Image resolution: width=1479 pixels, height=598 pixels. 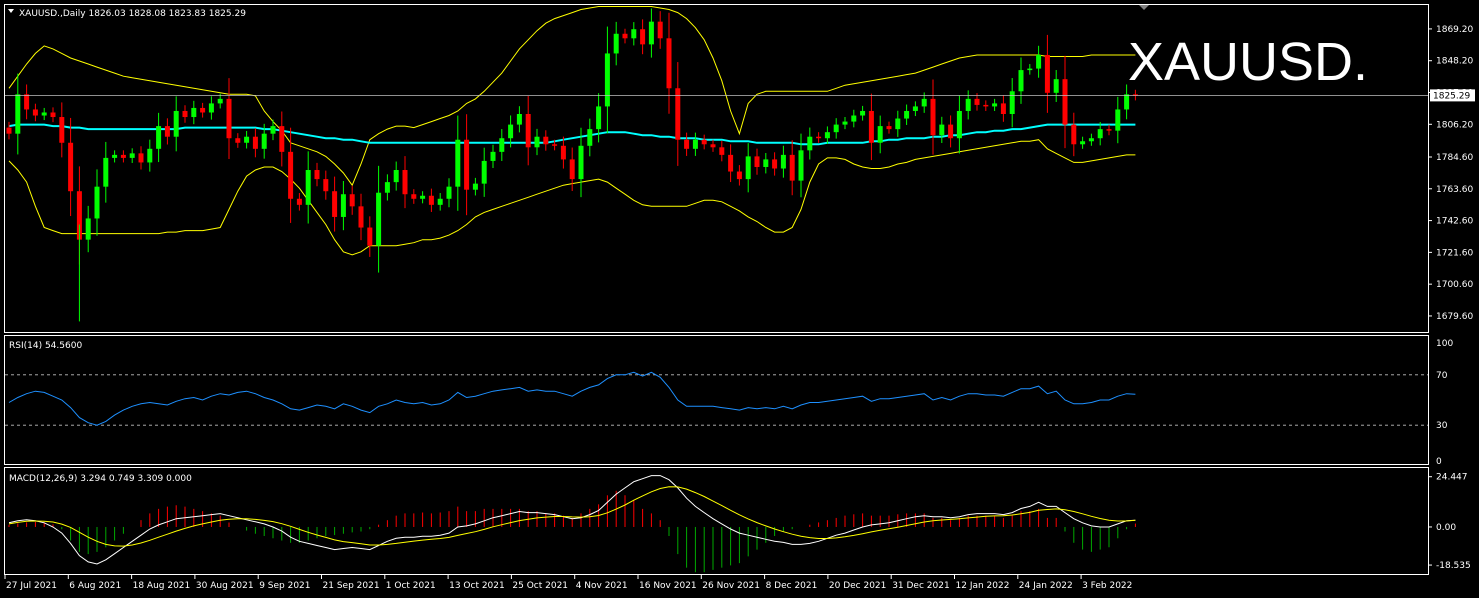 What do you see at coordinates (351, 586) in the screenshot?
I see `date-tick-label: 21 Sep 2021` at bounding box center [351, 586].